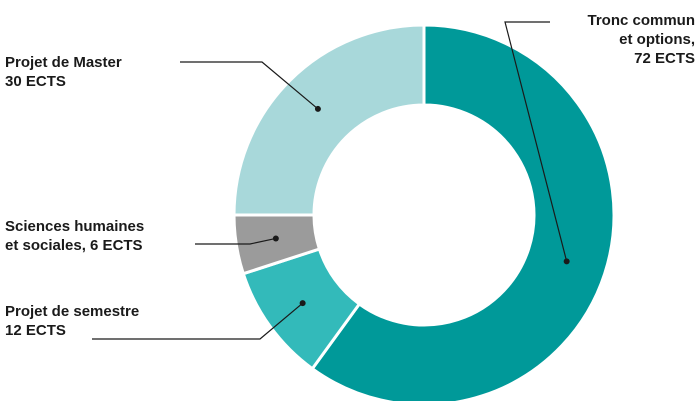 The width and height of the screenshot is (697, 401). What do you see at coordinates (657, 39) in the screenshot?
I see `slice-label-tronc-line-2: et options,` at bounding box center [657, 39].